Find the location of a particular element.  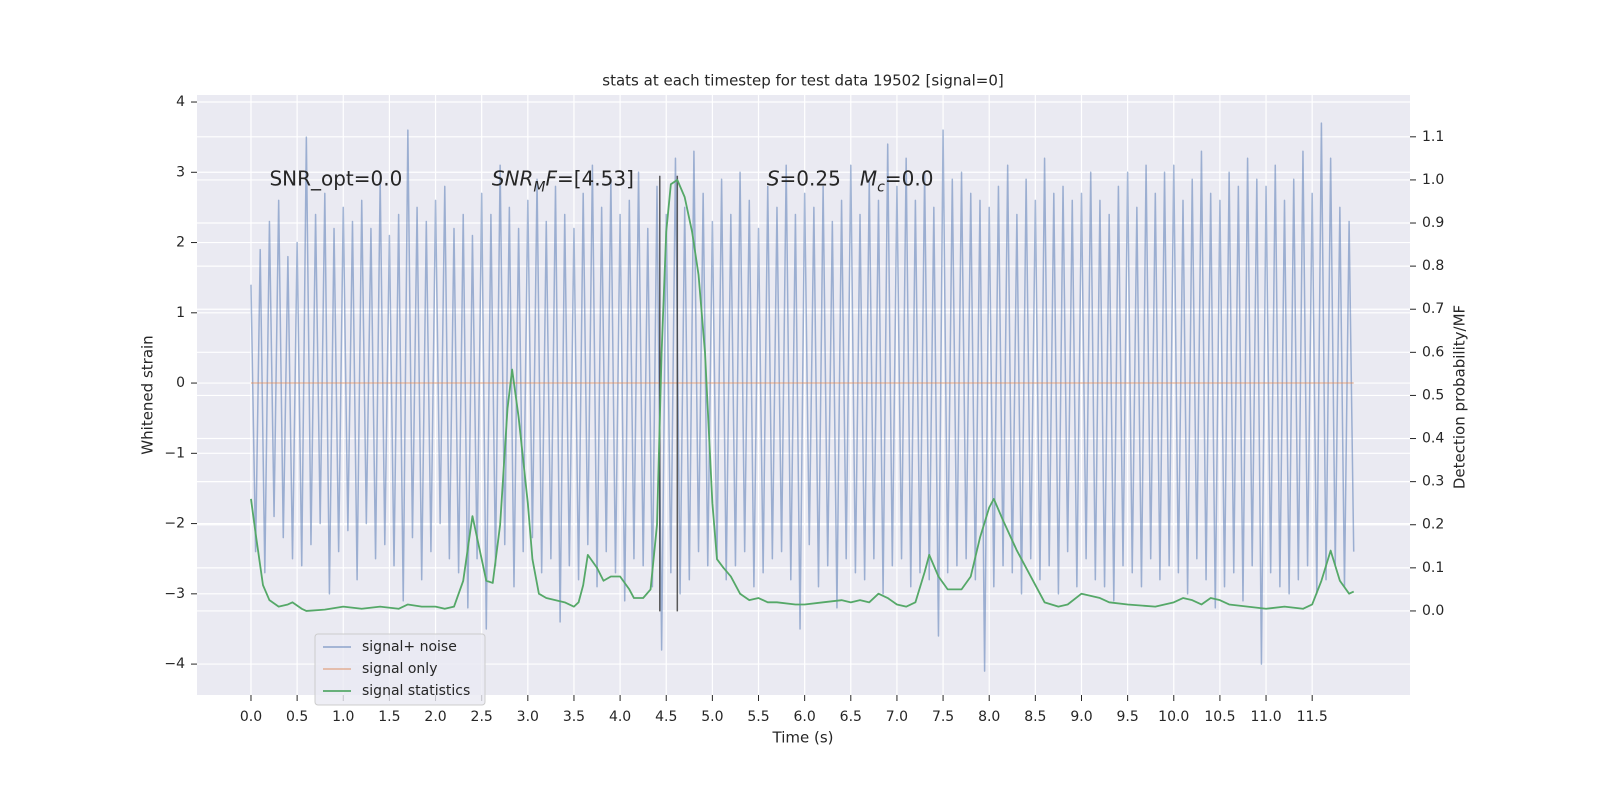

y2-tick-label: 0.2 is located at coordinates (1433, 525).